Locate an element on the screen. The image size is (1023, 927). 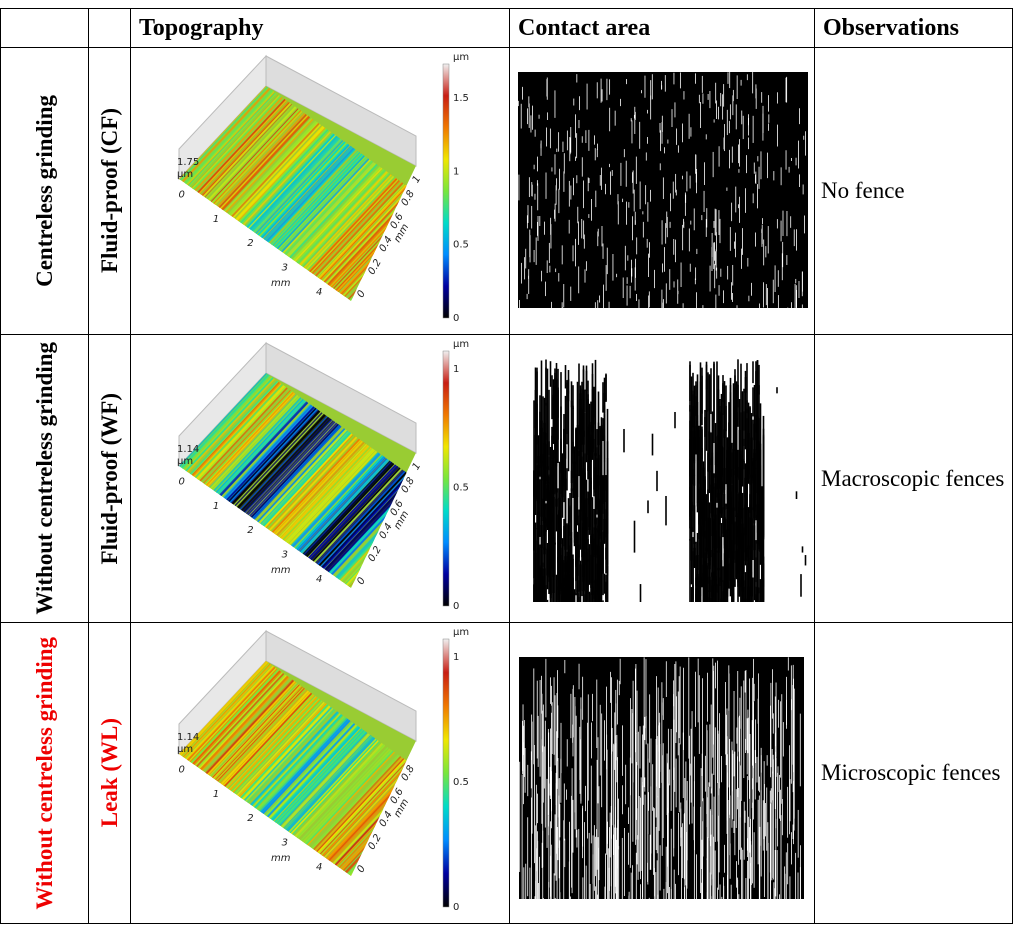
x-tick-label: 0 is located at coordinates (181, 194).